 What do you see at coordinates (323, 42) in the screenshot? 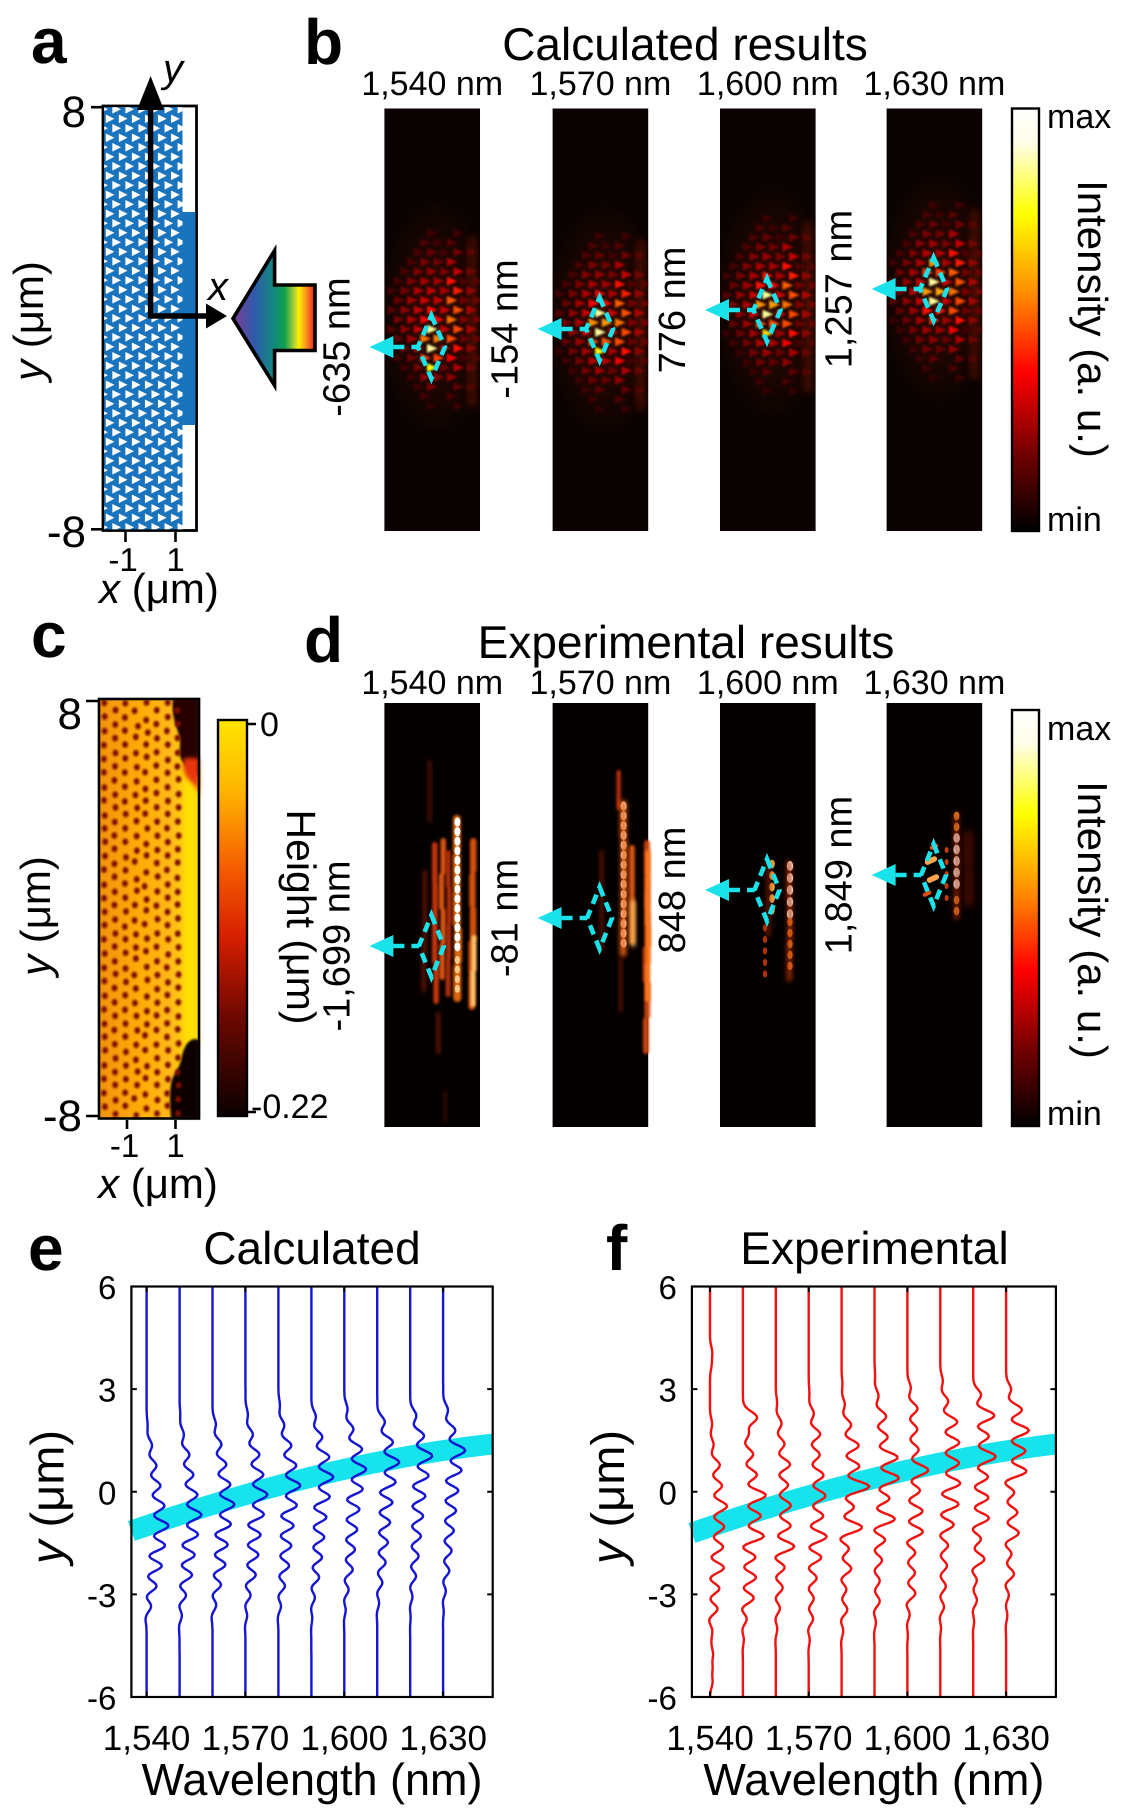
I see `svg-text: b` at bounding box center [323, 42].